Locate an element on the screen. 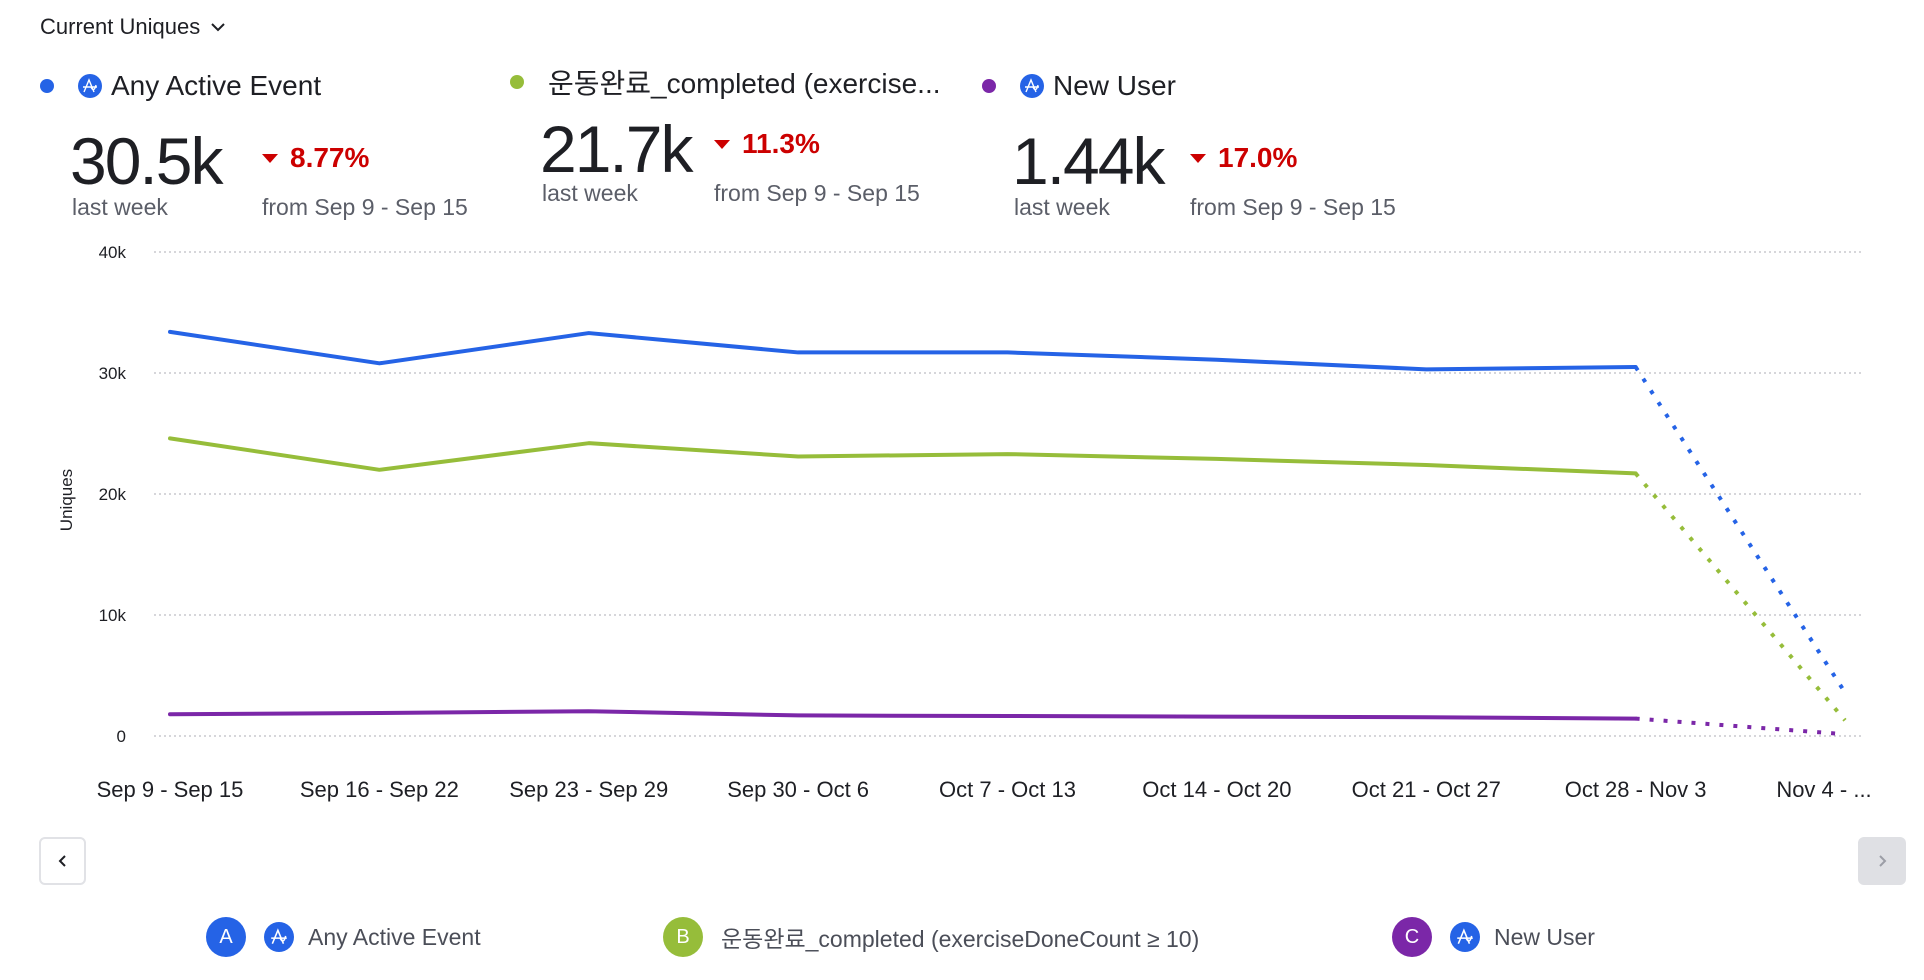  chevron-left-icon is located at coordinates (62, 861).